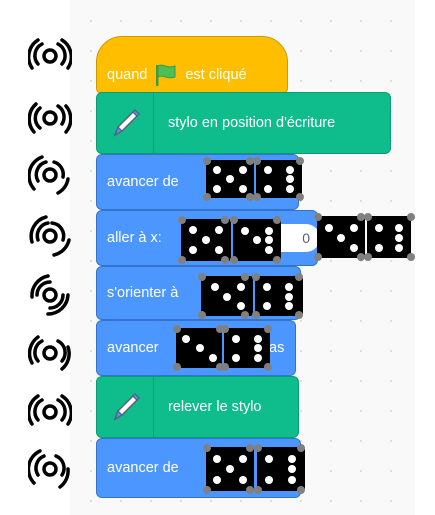 This screenshot has width=435, height=515. Describe the element at coordinates (166, 75) in the screenshot. I see `green-flag-icon` at that location.